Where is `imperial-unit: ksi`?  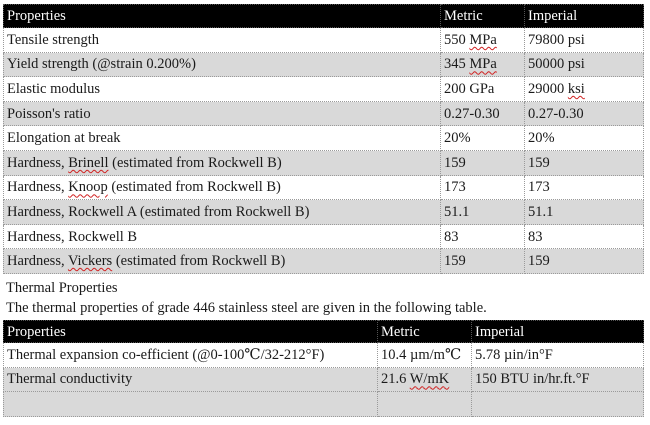
imperial-unit: ksi is located at coordinates (576, 88).